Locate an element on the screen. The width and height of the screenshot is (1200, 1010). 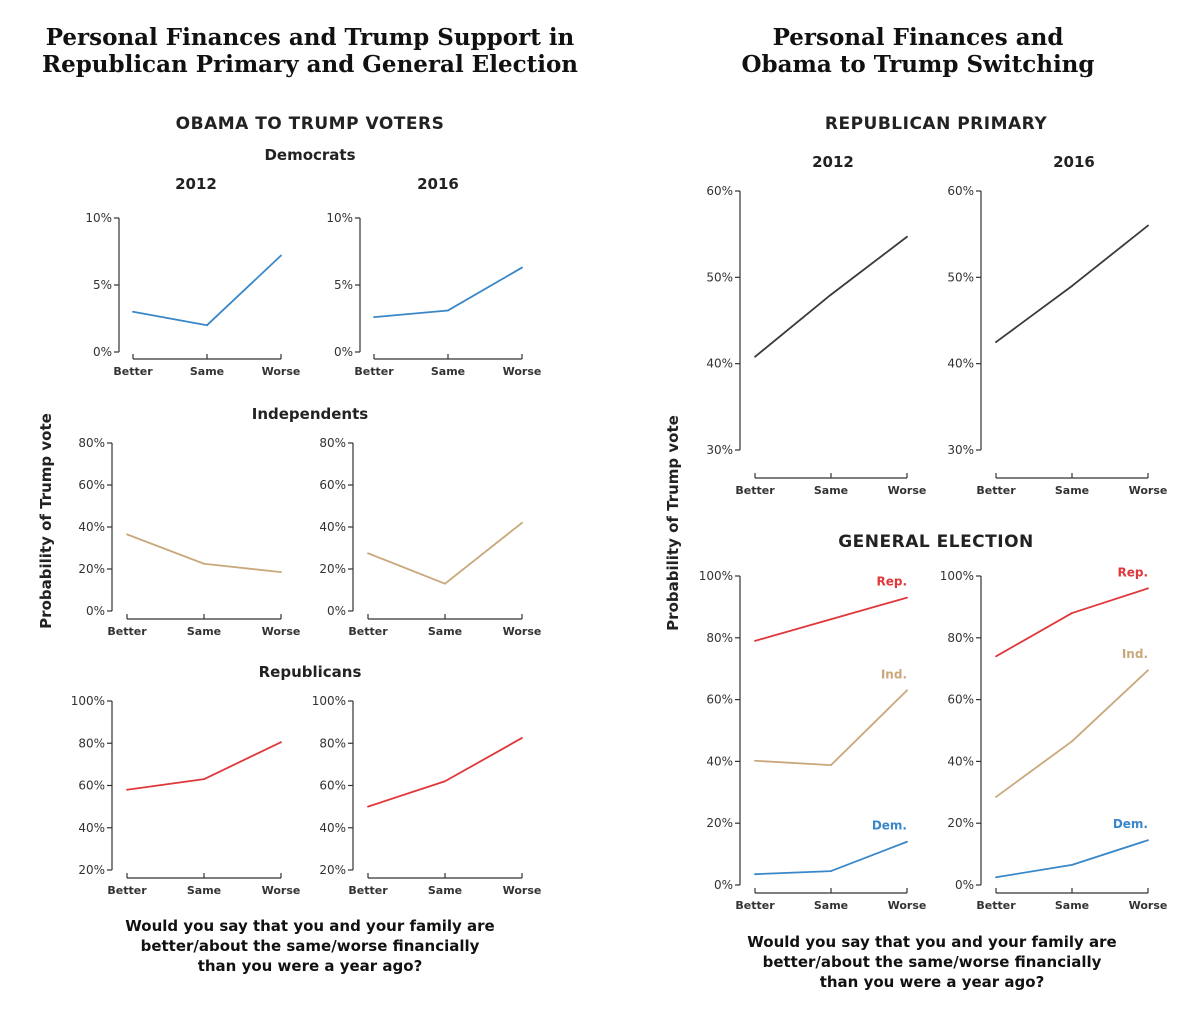
chart-primary-2016: 30% 40% 50% 60% Better Same Worse is located at coordinates (1057, 340).